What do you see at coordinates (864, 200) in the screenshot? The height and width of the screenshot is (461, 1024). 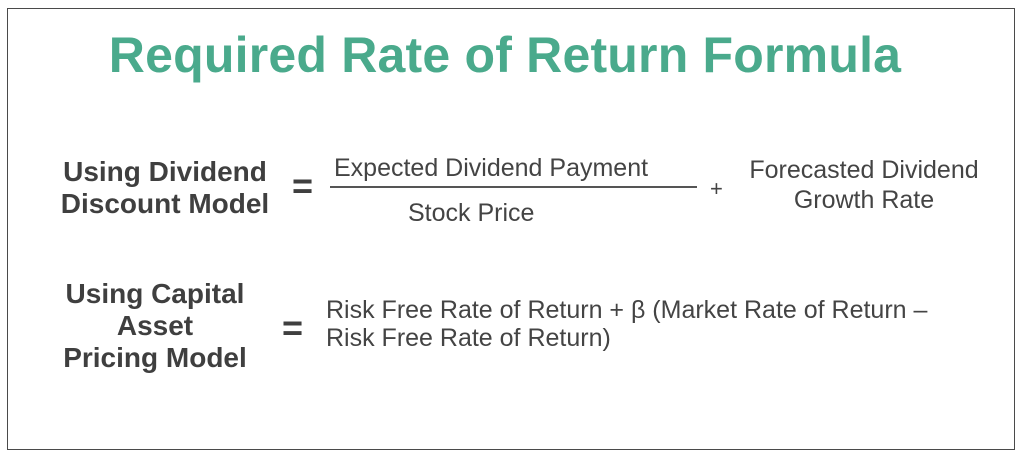 I see `ddm-growth-line-2: Growth Rate` at bounding box center [864, 200].